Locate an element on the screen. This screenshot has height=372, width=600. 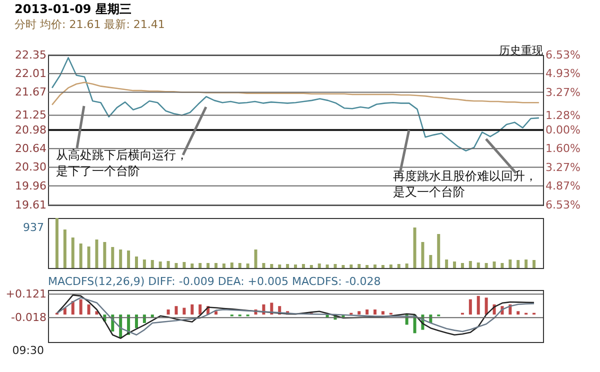
text: MACDFS(12,26,9) DIFF: -0.009 DEA: +0.005 MACDFS: -0.028 is located at coordinates (214, 281).